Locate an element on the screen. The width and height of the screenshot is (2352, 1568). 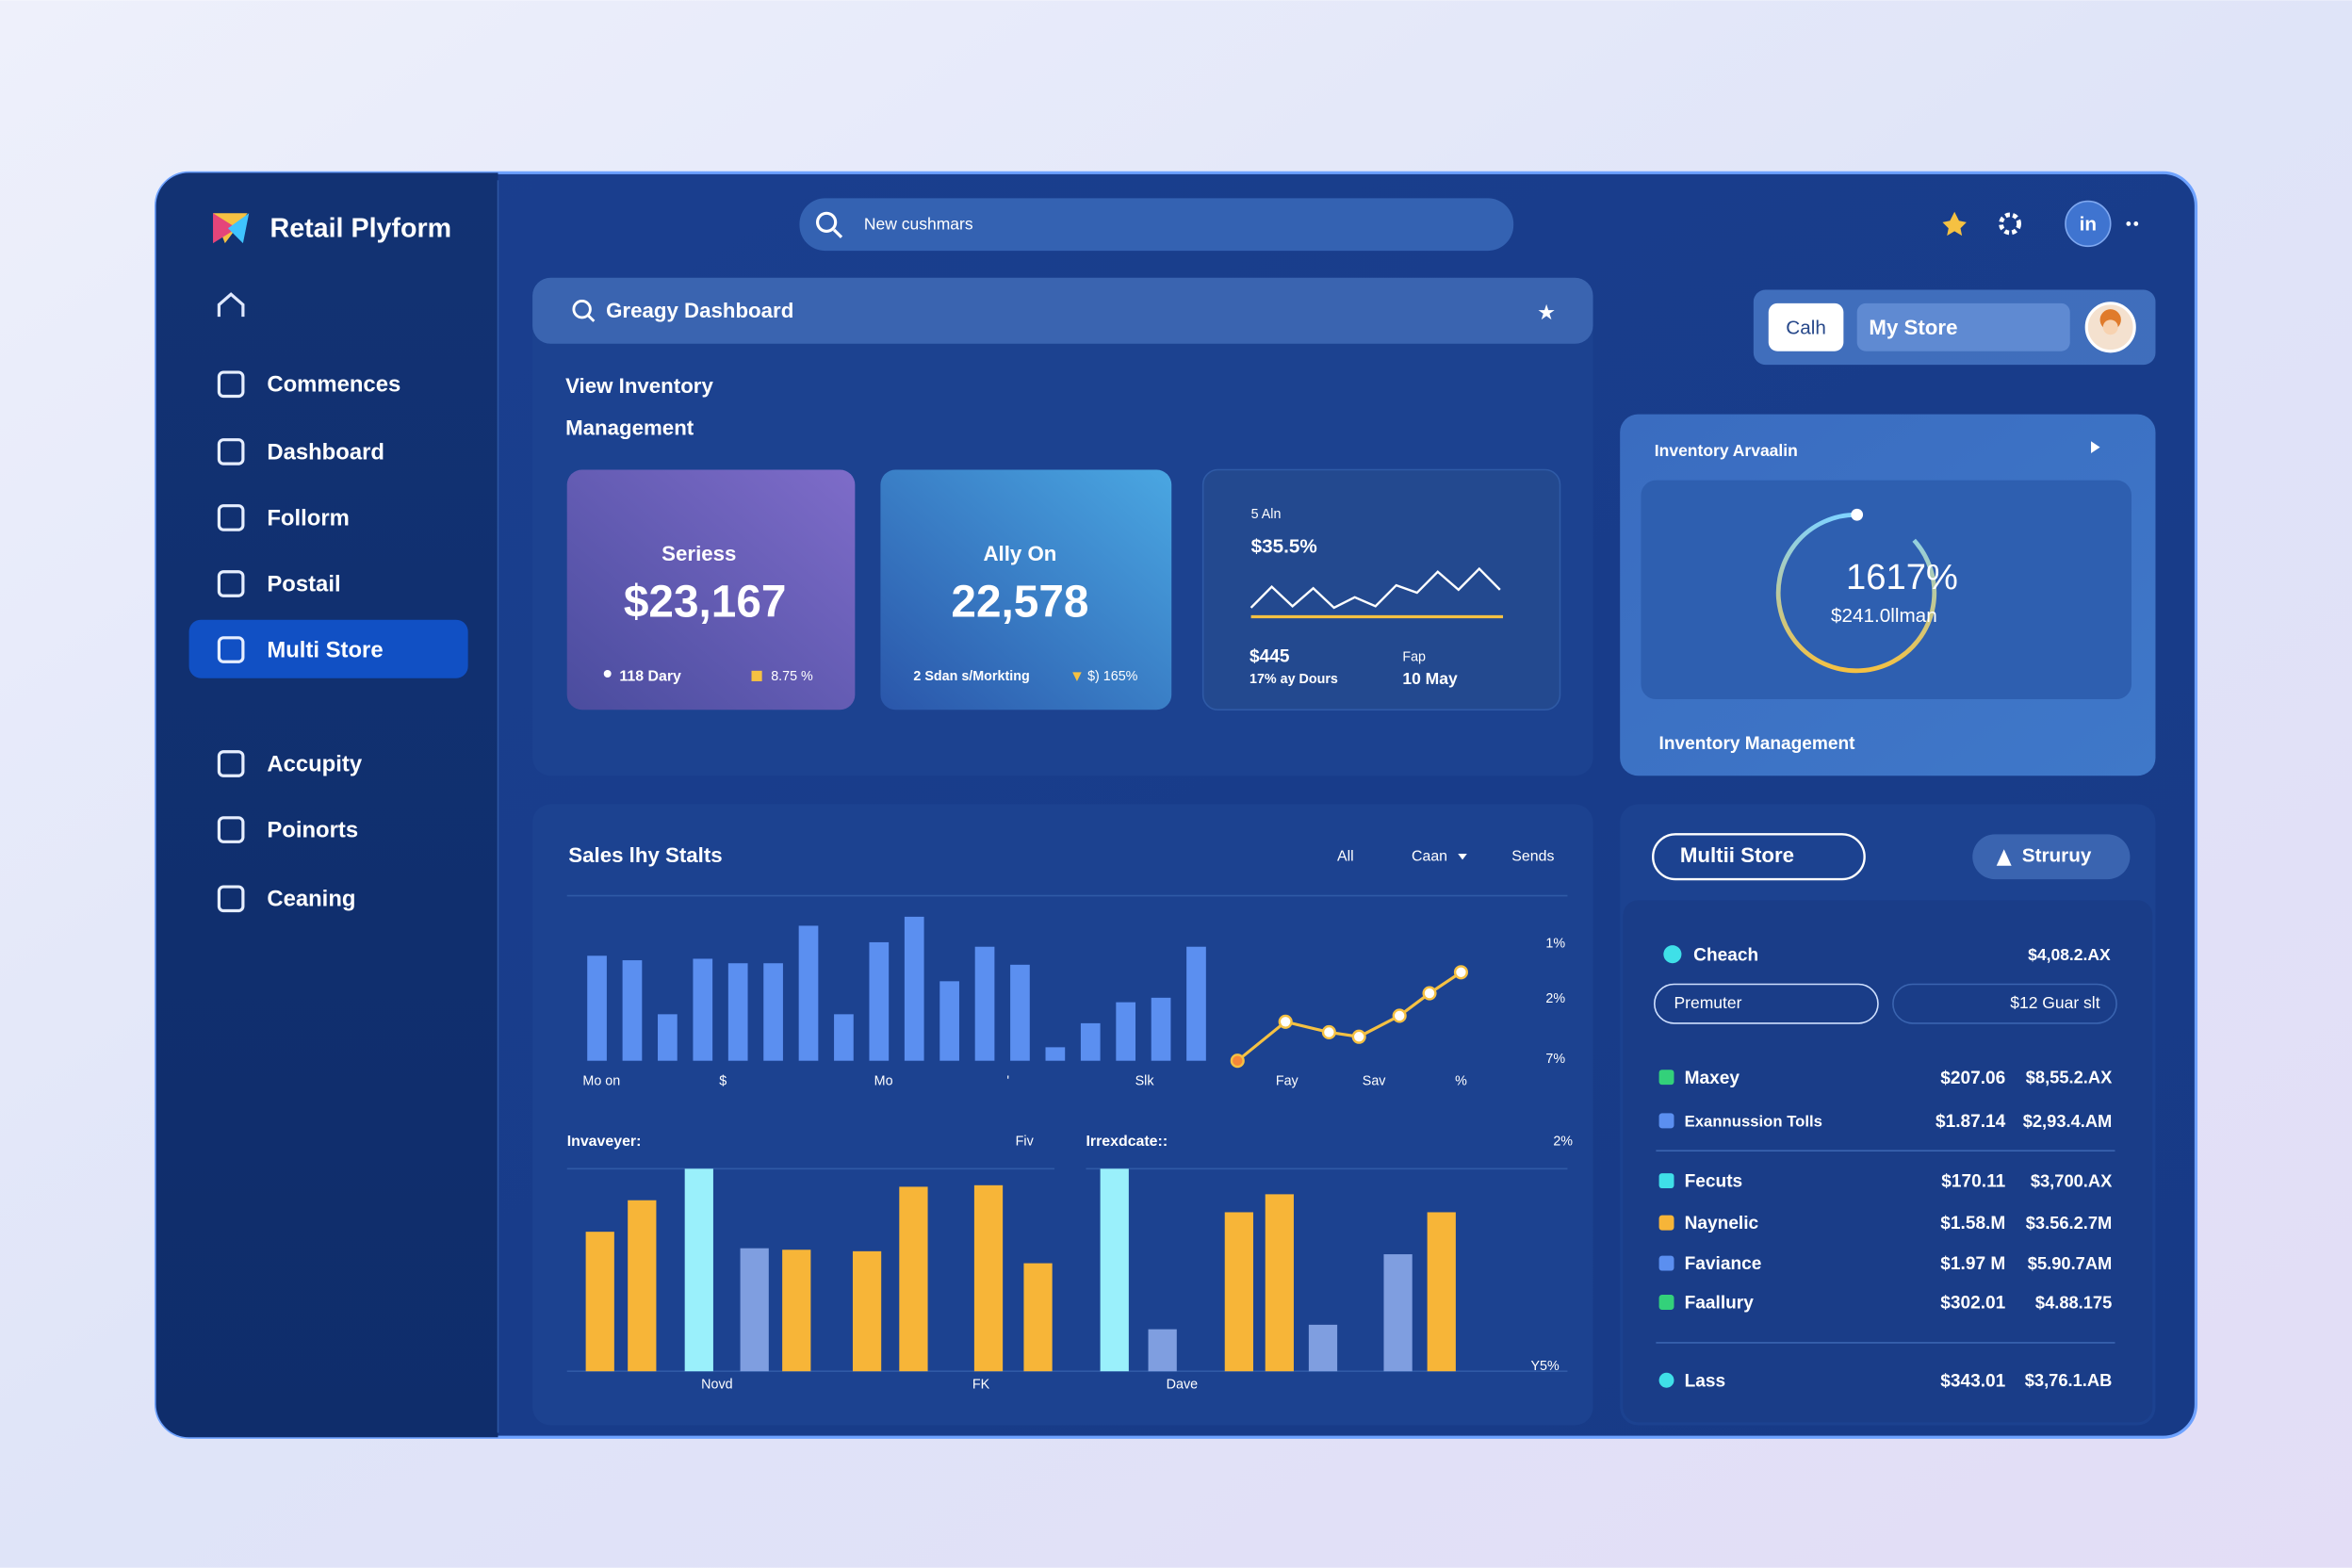
row-name: Cheach is located at coordinates (1726, 955).